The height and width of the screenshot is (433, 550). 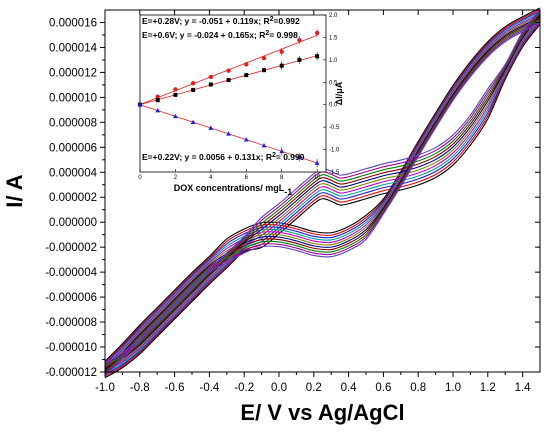 I want to click on inset-ticks: 0 2 4 6 8 10 -1.5 -1.0 -0.5 0.0 0.5 1.0 1.5 2.0, so click(x=239, y=97).